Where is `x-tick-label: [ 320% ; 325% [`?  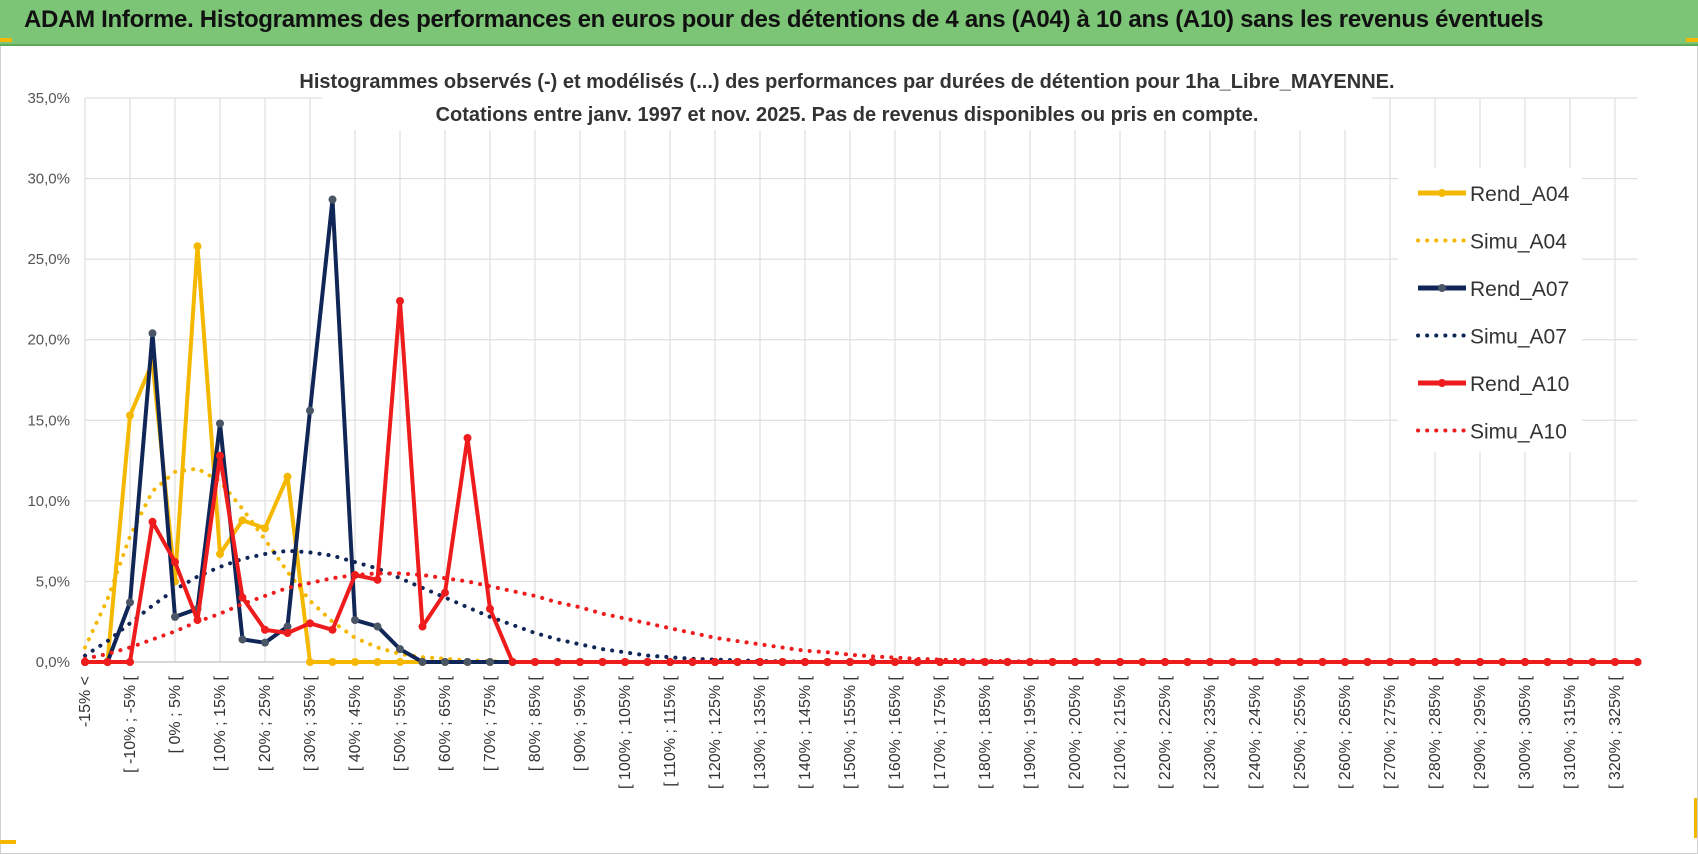 x-tick-label: [ 320% ; 325% [ is located at coordinates (1615, 732).